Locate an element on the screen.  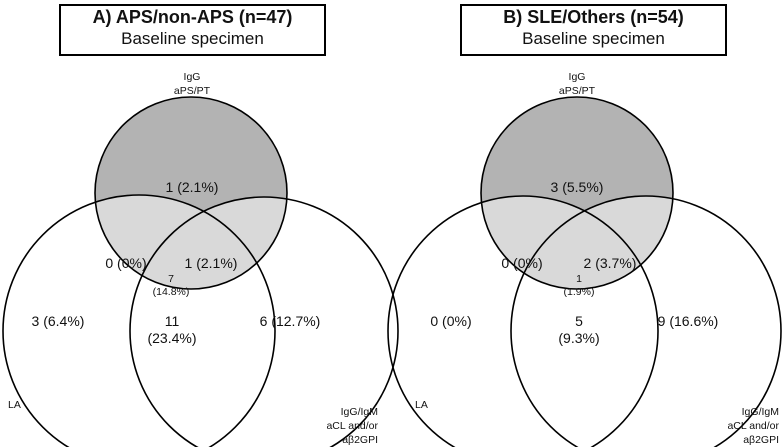
panel-title: B) SLE/Others (n=54) is located at coordinates (593, 17).